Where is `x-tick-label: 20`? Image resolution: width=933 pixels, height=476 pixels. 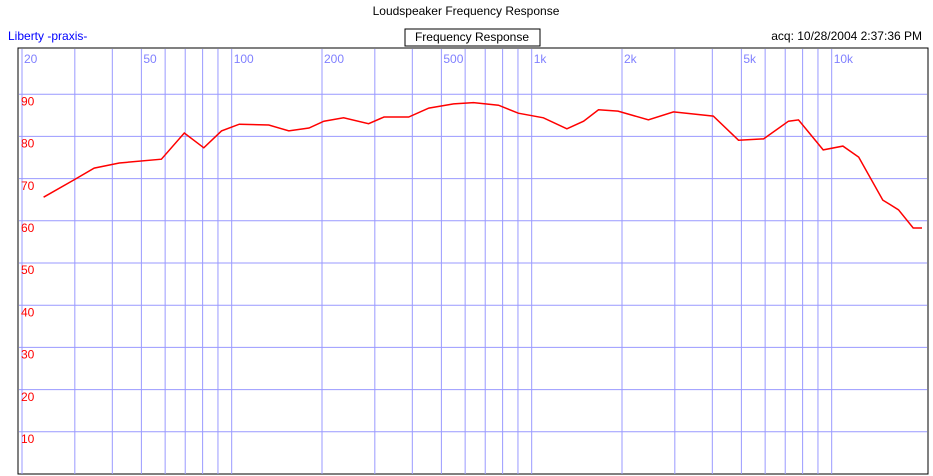
x-tick-label: 20 is located at coordinates (31, 59).